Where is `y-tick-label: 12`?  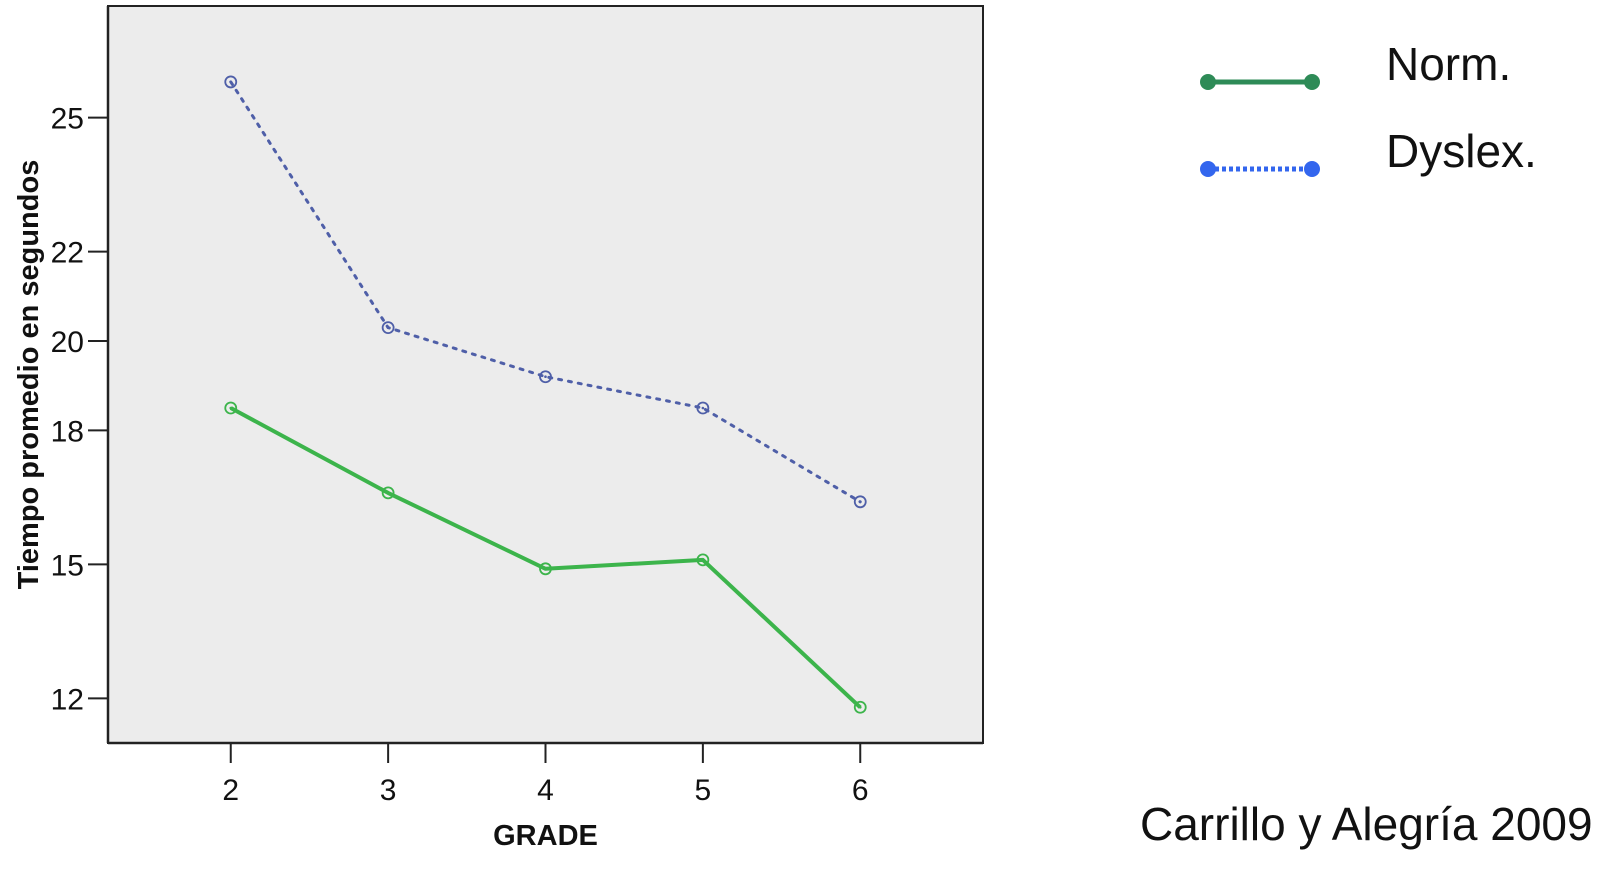
y-tick-label: 12 is located at coordinates (67, 699).